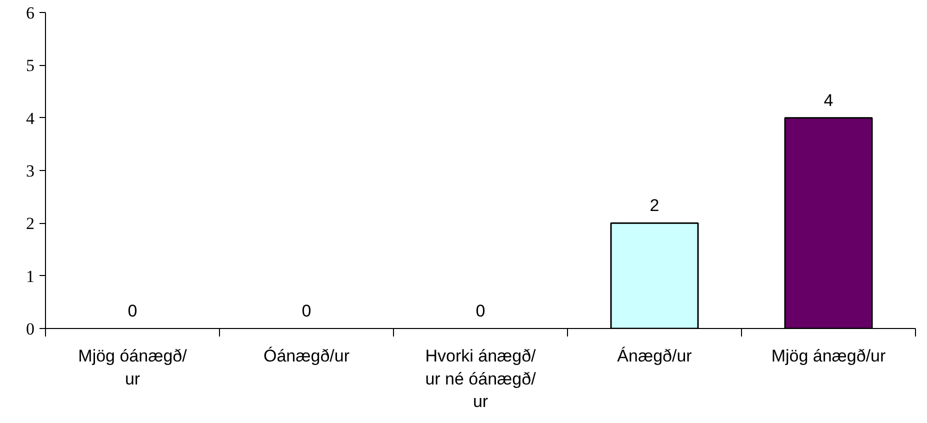 Image resolution: width=927 pixels, height=423 pixels. I want to click on y-tick-label: 3, so click(30, 171).